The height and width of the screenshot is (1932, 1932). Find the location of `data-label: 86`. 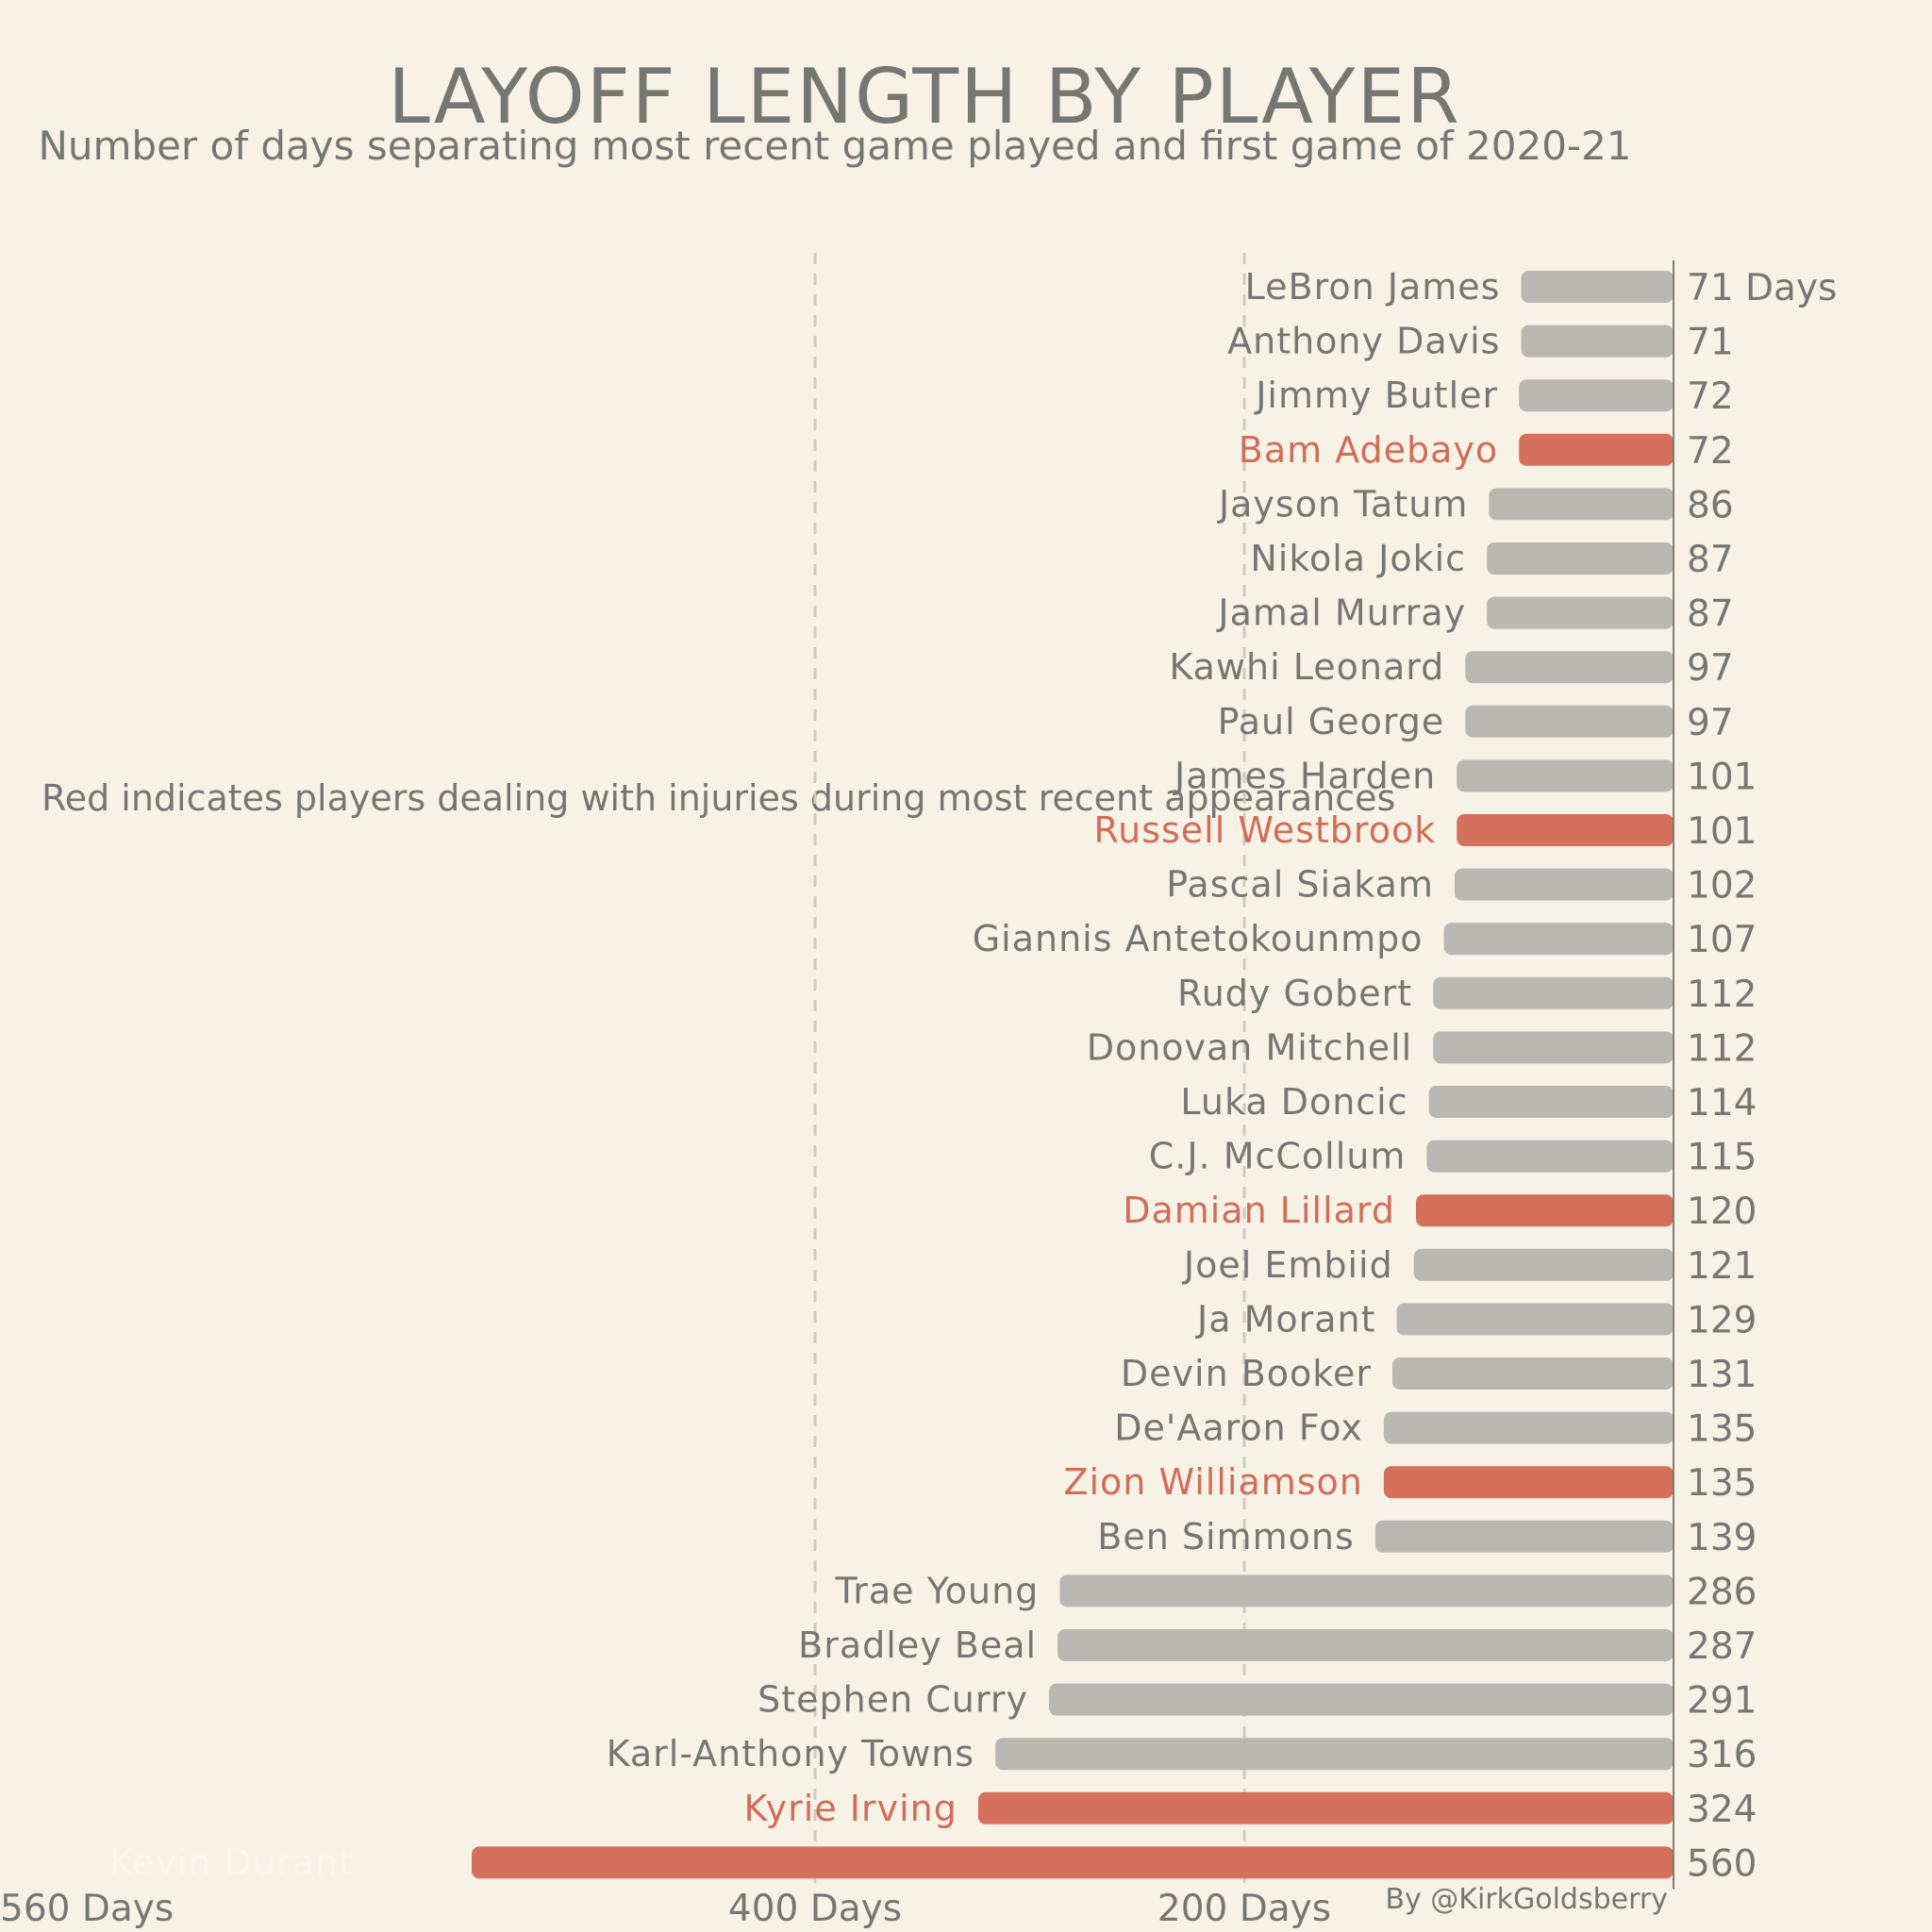

data-label: 86 is located at coordinates (1711, 505).